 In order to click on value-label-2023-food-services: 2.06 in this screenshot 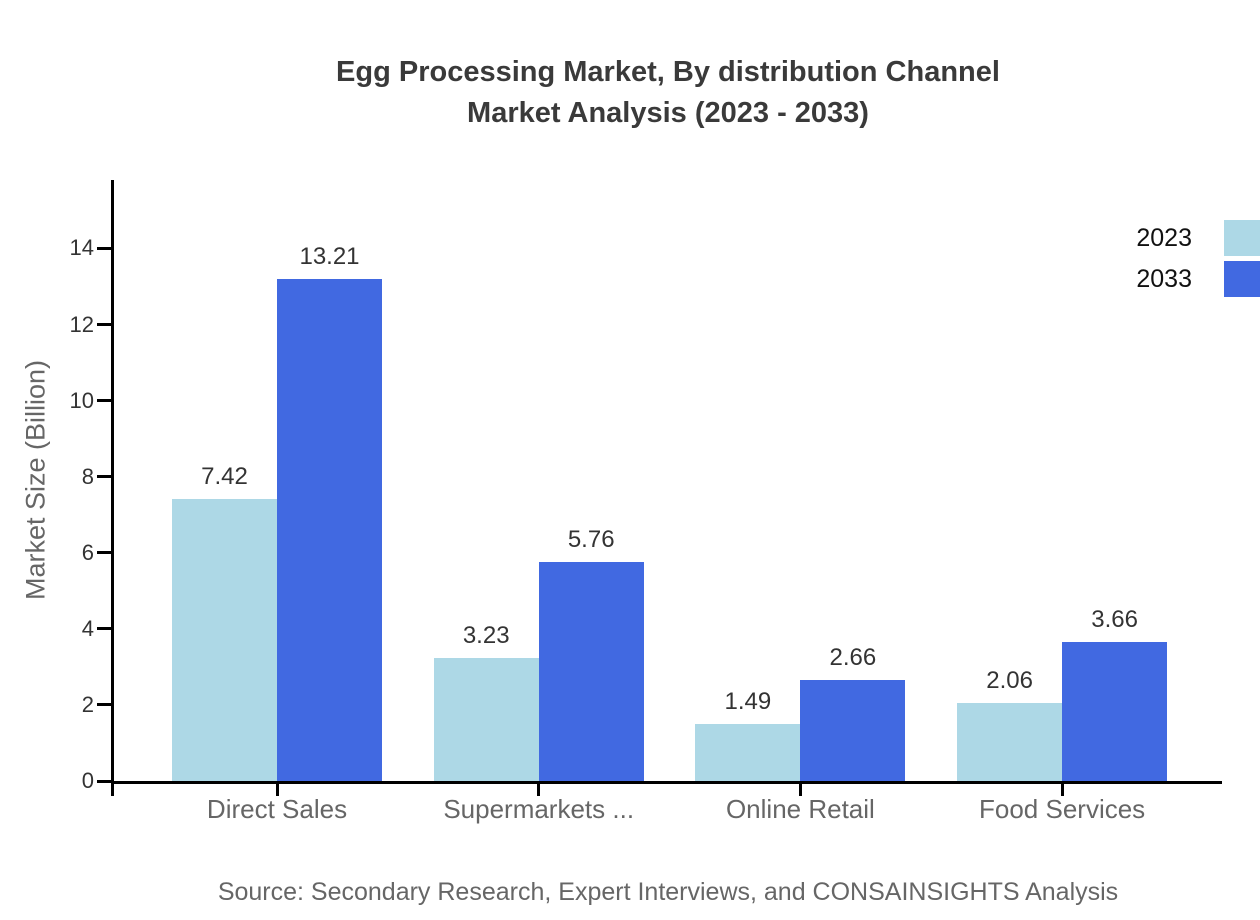, I will do `click(1009, 680)`.